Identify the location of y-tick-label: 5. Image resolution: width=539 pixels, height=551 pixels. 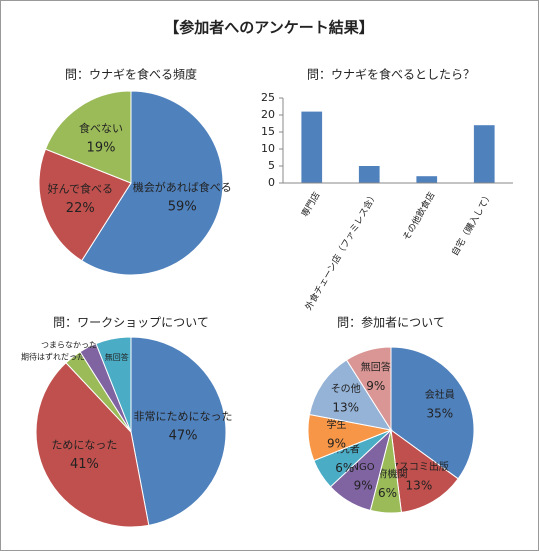
(271, 165).